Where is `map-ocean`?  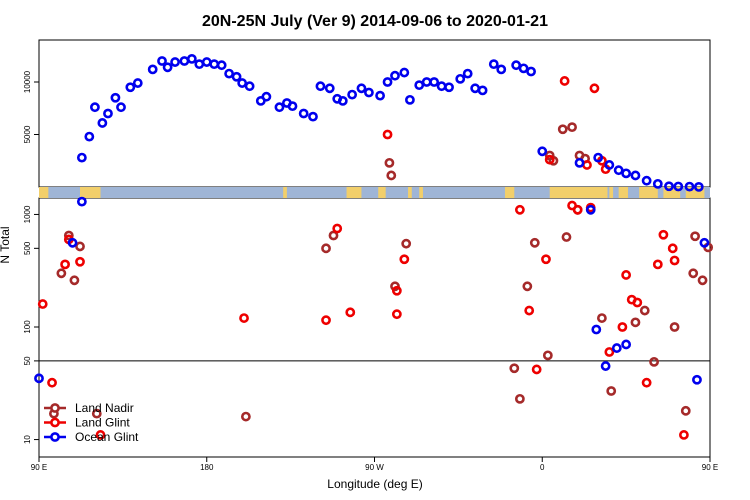
map-ocean is located at coordinates (374, 192).